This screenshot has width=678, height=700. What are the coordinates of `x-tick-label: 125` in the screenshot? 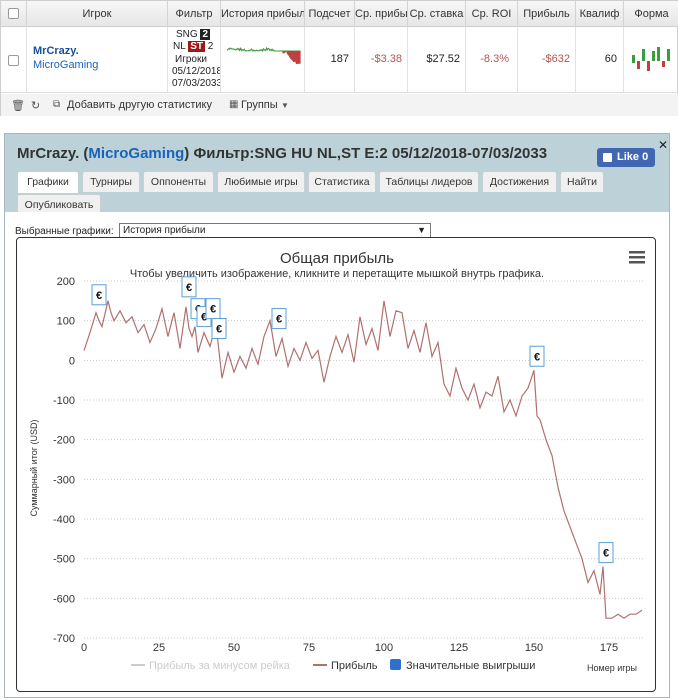 It's located at (459, 648).